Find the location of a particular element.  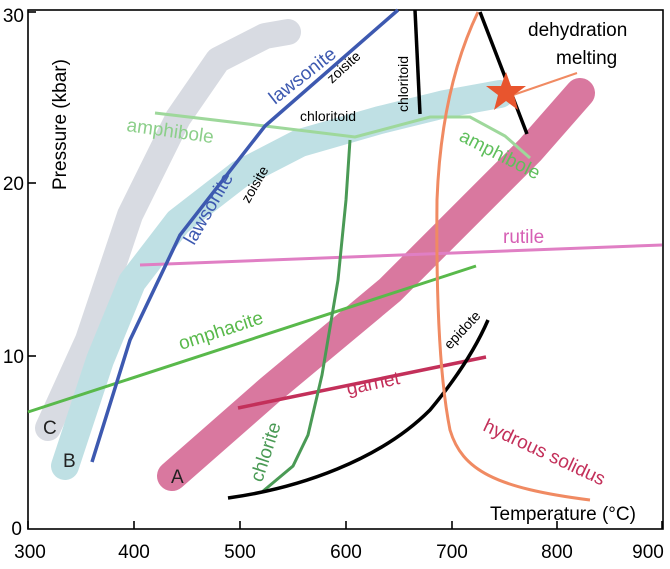

x-tick-label: 900 is located at coordinates (648, 552).